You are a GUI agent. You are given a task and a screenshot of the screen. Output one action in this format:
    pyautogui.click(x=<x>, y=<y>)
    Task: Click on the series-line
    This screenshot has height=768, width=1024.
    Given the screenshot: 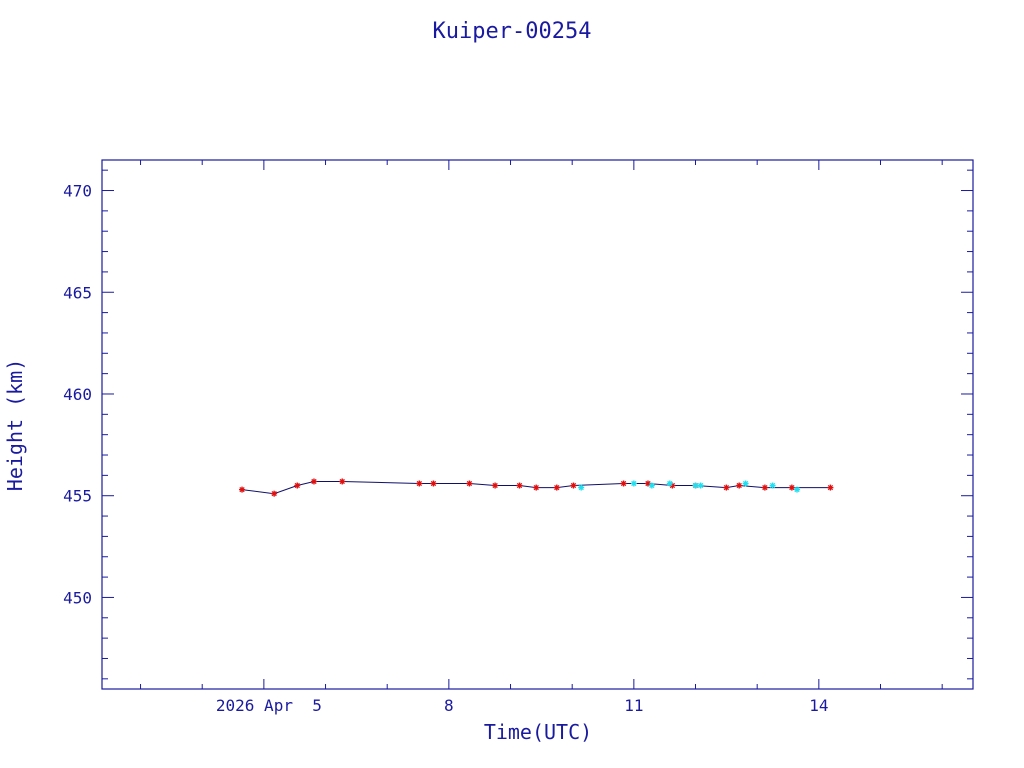 What is the action you would take?
    pyautogui.click(x=536, y=488)
    